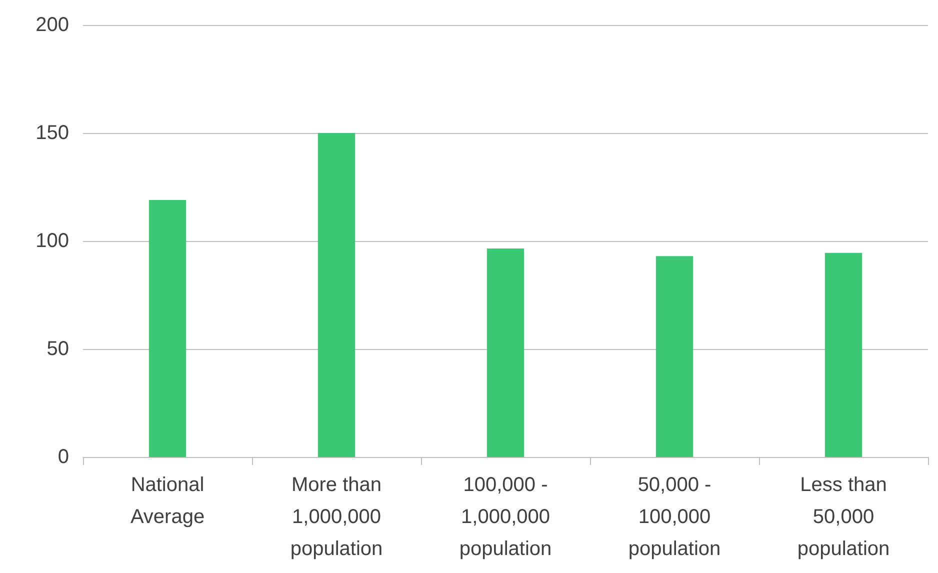 The image size is (938, 573). Describe the element at coordinates (52, 133) in the screenshot. I see `y-tick-label: 150` at that location.